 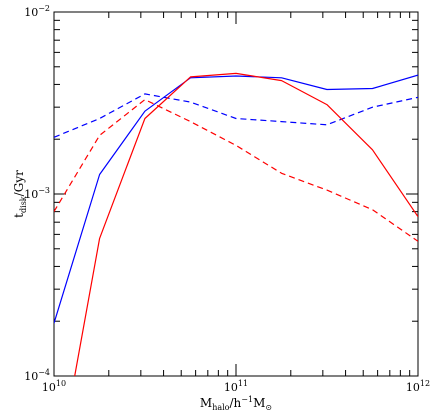 I want to click on series-line-2-dashed, so click(x=236, y=115).